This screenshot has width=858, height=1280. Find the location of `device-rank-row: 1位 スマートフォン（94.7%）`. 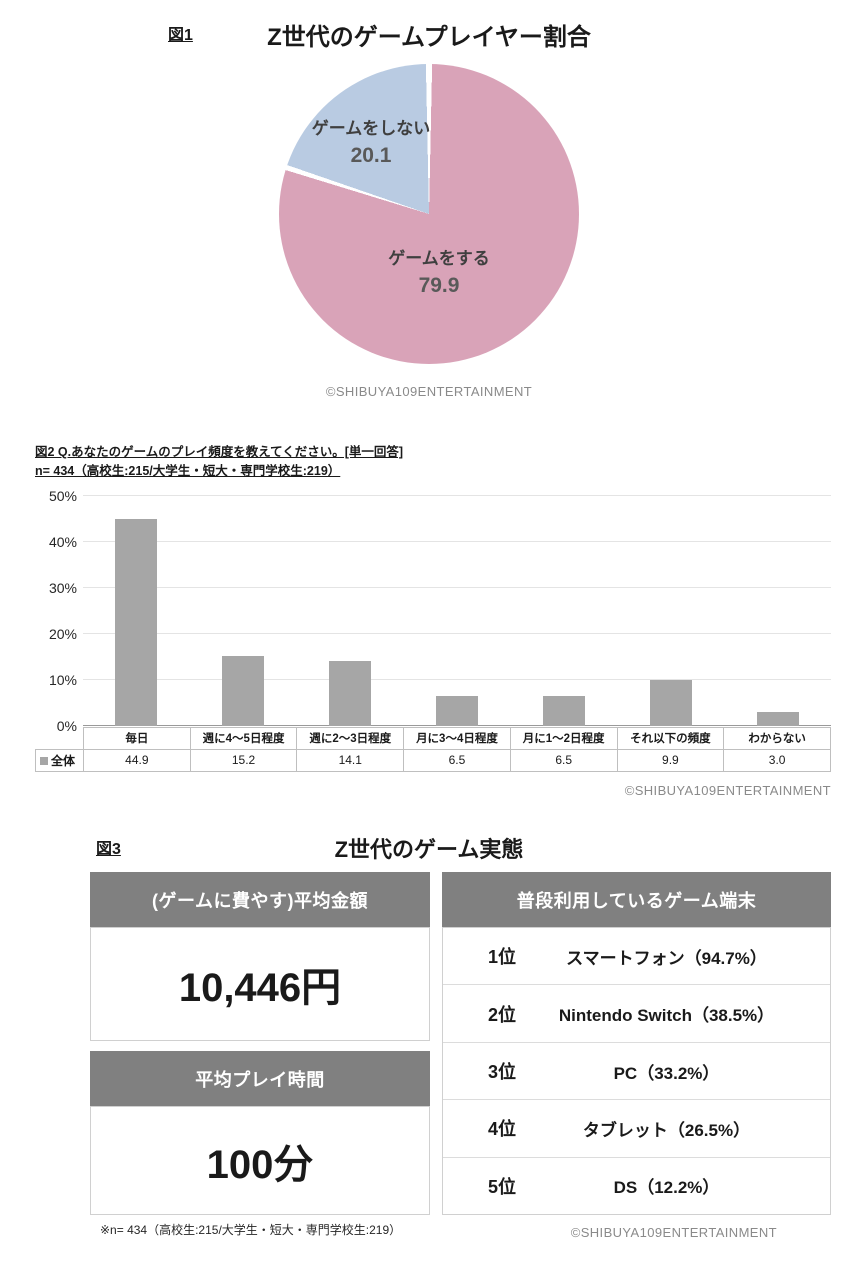

device-rank-row: 1位 スマートフォン（94.7%） is located at coordinates (636, 957).